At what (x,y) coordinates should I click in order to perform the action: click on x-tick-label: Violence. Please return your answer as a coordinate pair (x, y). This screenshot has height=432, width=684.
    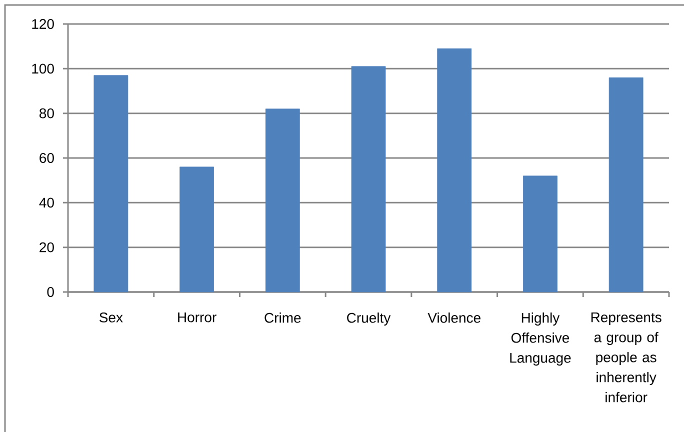
    Looking at the image, I should click on (454, 317).